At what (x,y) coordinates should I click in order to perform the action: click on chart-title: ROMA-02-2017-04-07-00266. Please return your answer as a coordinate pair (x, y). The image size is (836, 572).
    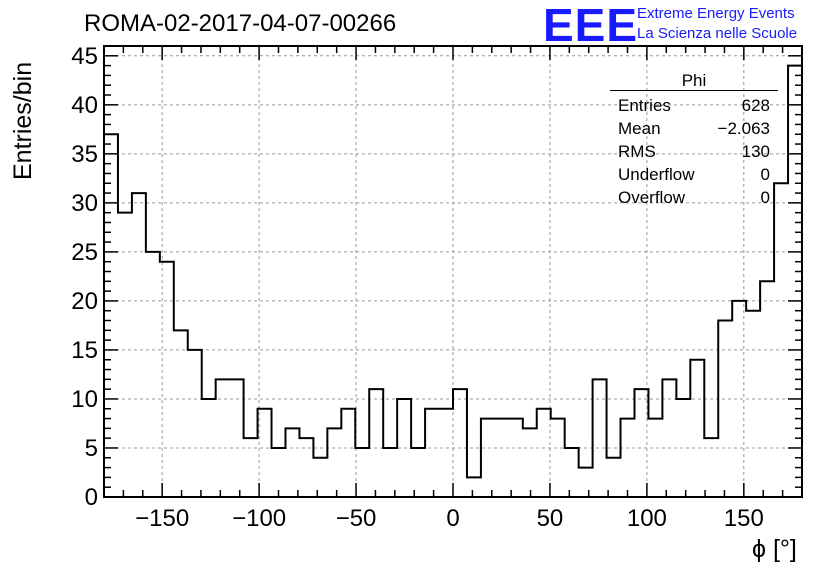
    Looking at the image, I should click on (240, 23).